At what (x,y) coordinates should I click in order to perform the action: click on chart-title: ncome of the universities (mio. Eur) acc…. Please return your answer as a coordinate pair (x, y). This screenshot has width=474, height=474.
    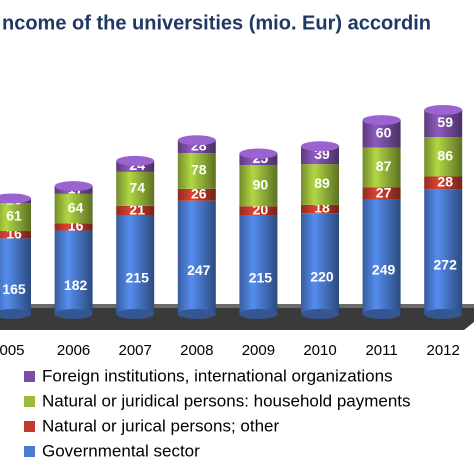
    Looking at the image, I should click on (216, 23).